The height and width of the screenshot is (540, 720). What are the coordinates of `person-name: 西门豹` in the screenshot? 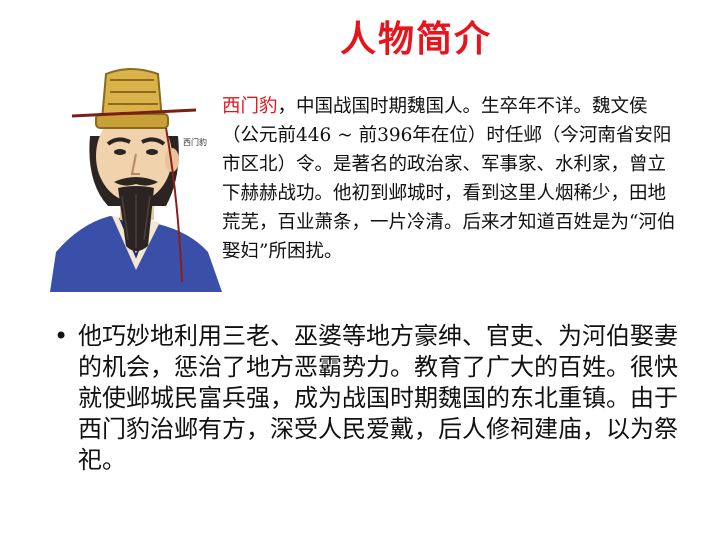 It's located at (250, 106).